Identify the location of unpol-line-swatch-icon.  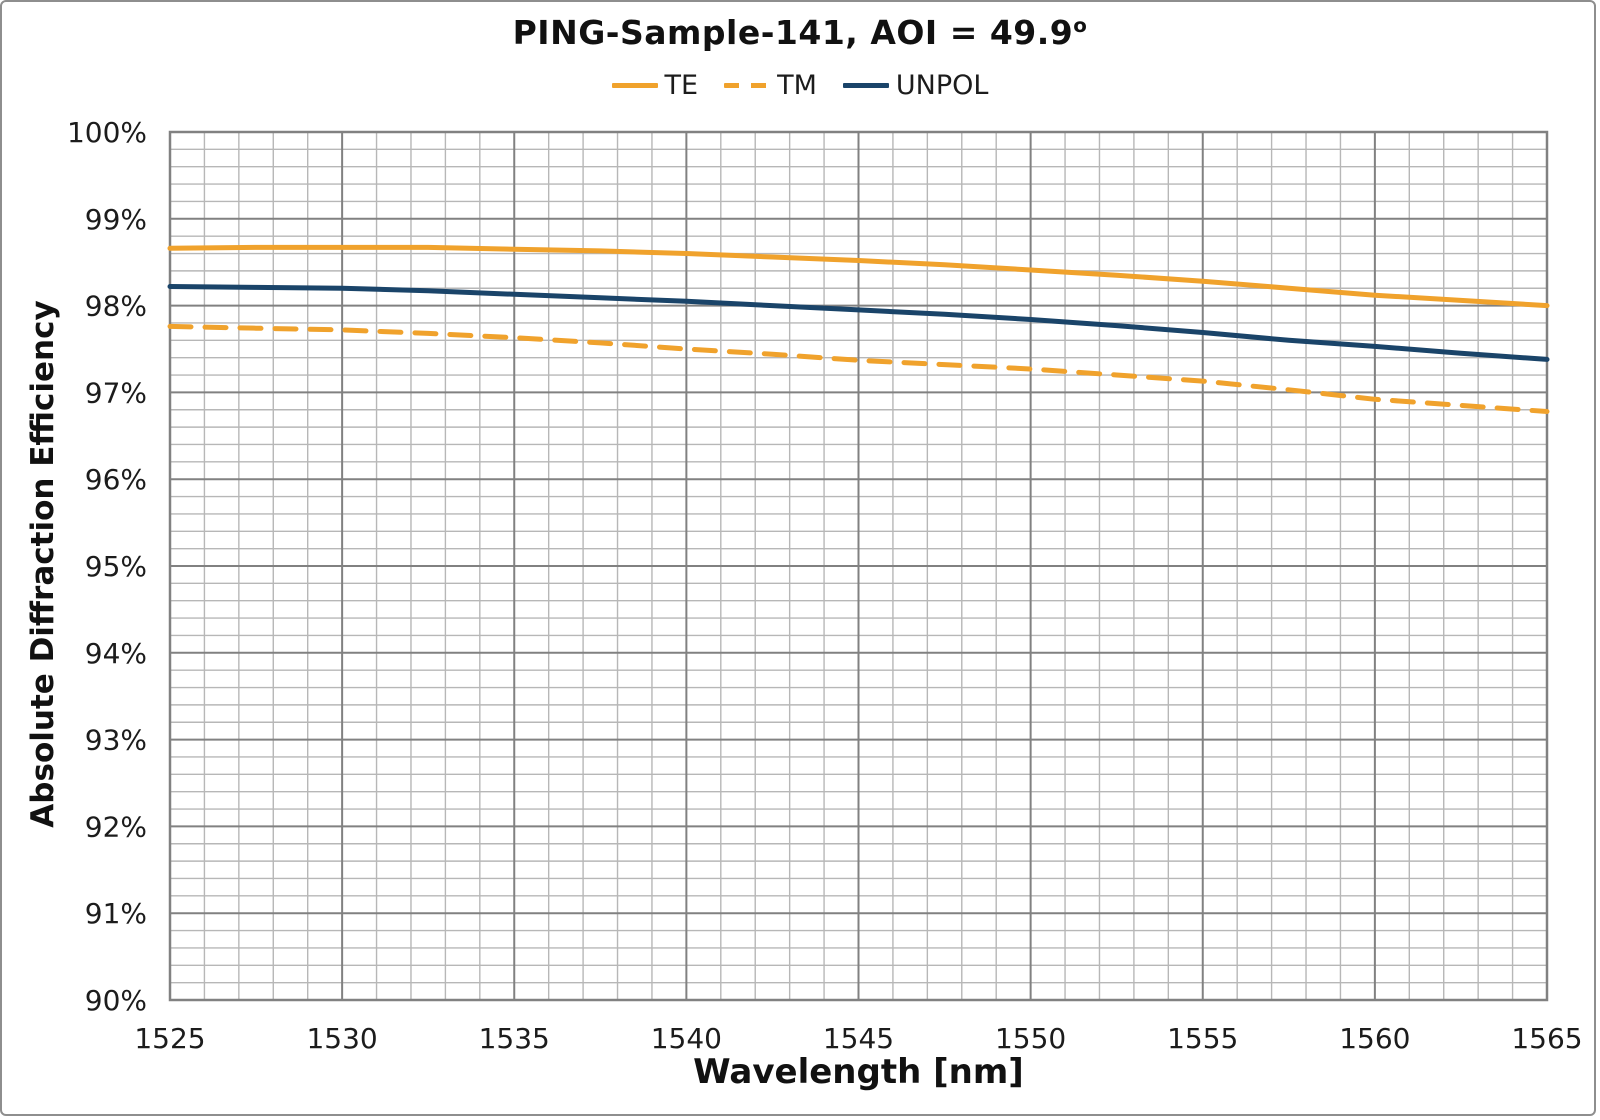
(865, 85).